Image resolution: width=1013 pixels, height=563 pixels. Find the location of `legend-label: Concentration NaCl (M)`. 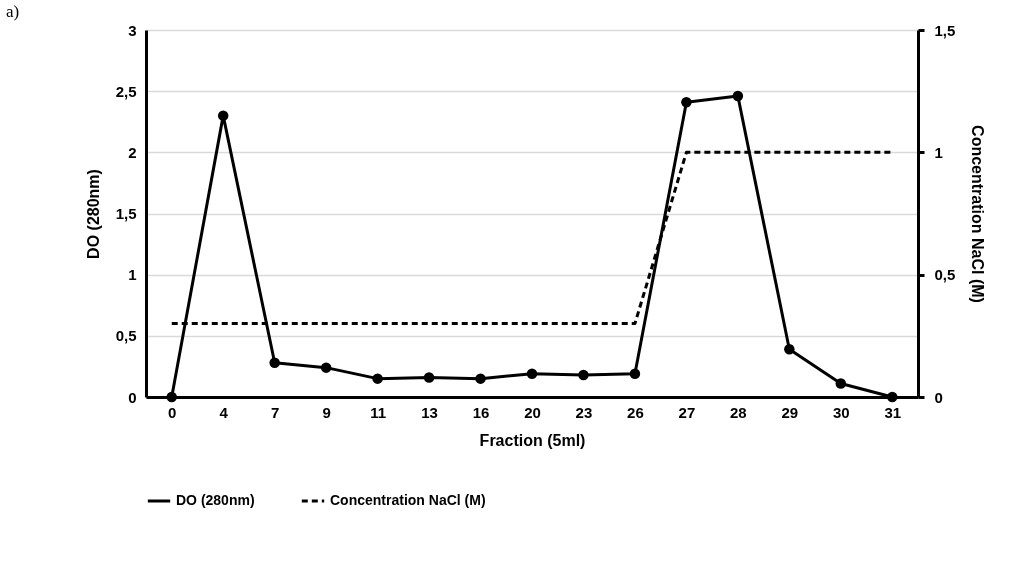

legend-label: Concentration NaCl (M) is located at coordinates (408, 500).